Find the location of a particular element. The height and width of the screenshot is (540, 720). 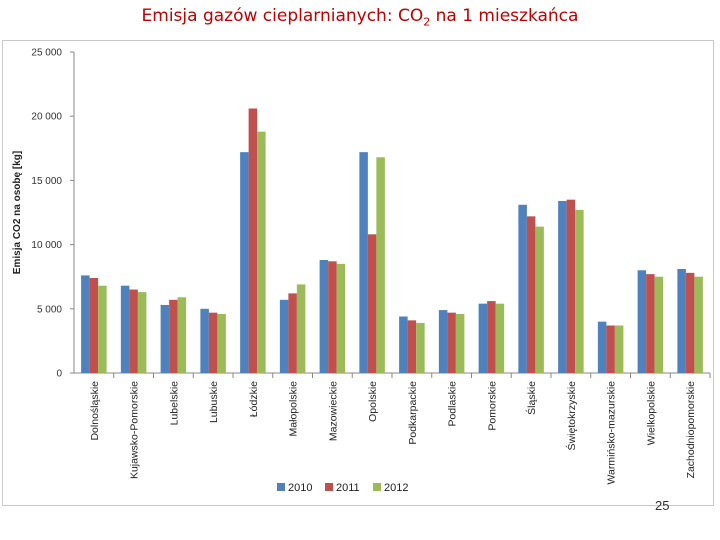

legend-swatch-2010 is located at coordinates (281, 487).